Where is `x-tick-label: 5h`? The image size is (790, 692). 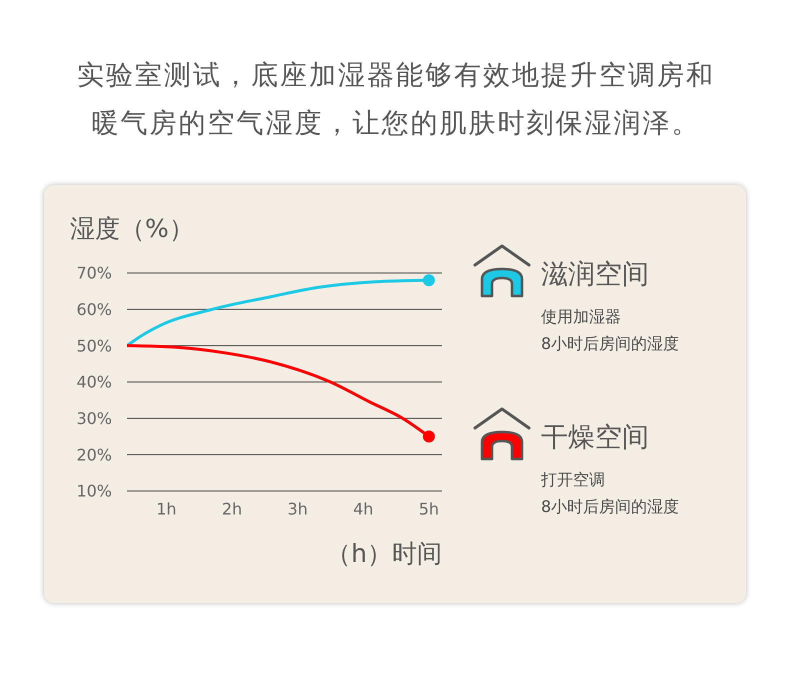 x-tick-label: 5h is located at coordinates (429, 508).